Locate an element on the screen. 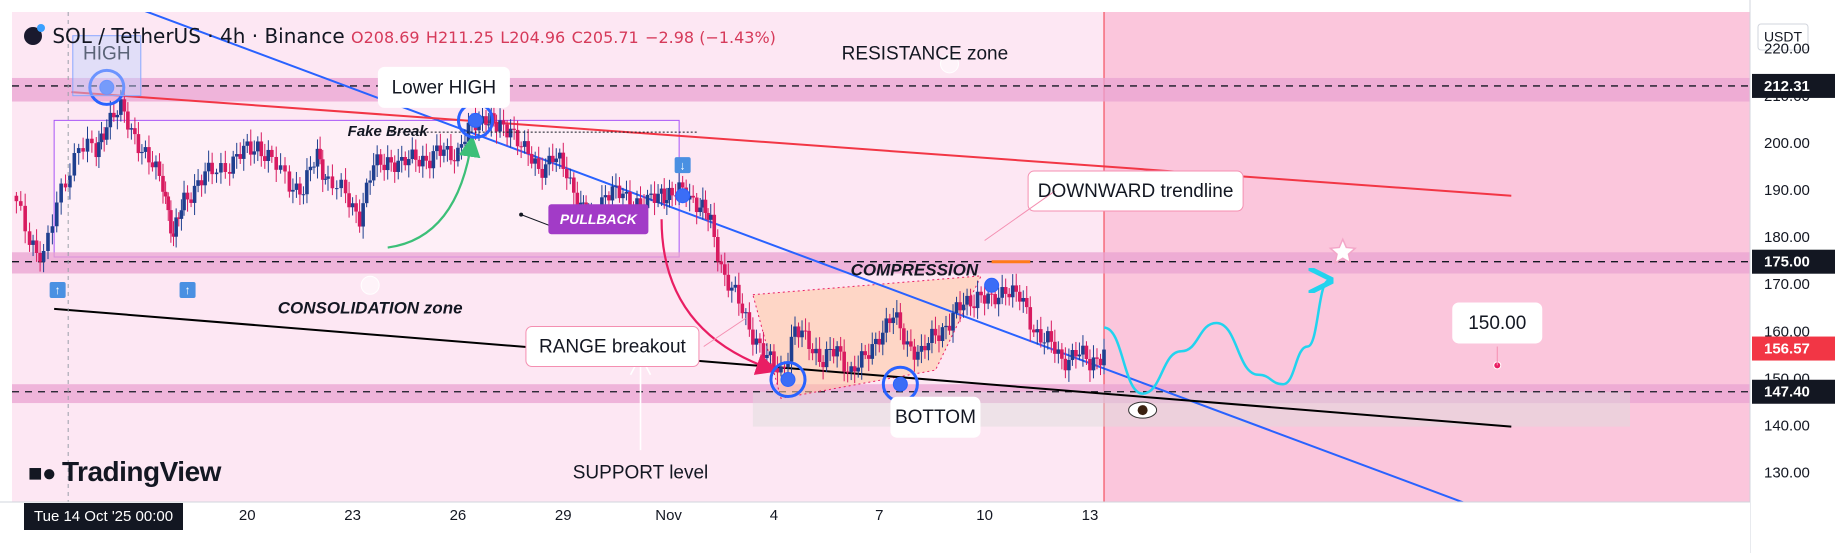  ohlc-change: −2.98 (−1.43%) is located at coordinates (710, 37).